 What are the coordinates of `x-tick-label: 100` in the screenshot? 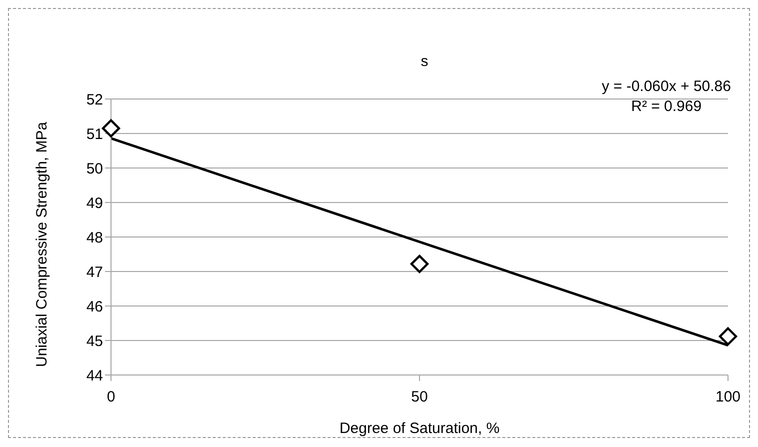 It's located at (728, 397).